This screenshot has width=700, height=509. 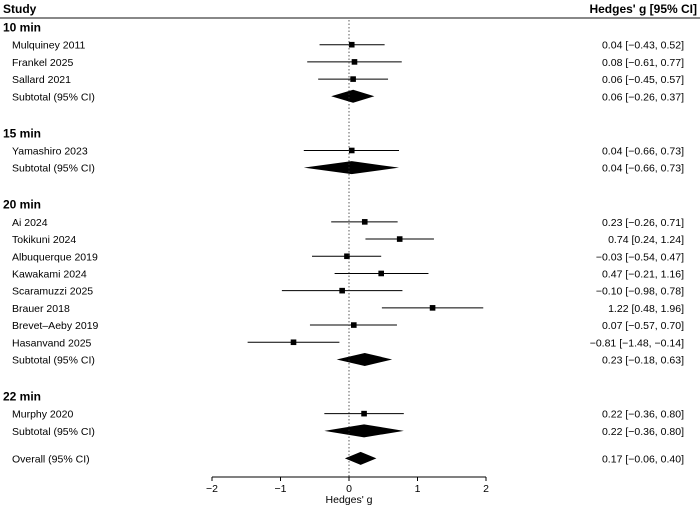 What do you see at coordinates (643, 97) in the screenshot?
I see `subtotal-effect-text: 0.06 [−0.26, 0.37]` at bounding box center [643, 97].